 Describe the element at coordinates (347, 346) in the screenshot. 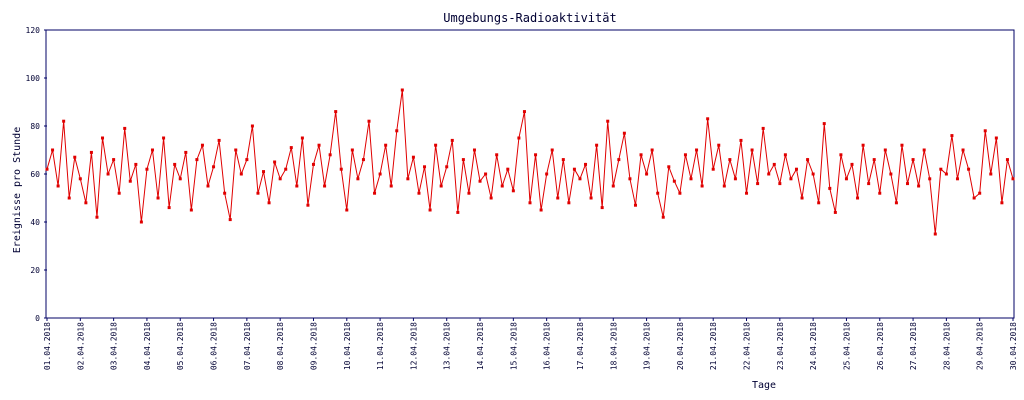

I see `x-tick-label: 10.04.2018` at that location.